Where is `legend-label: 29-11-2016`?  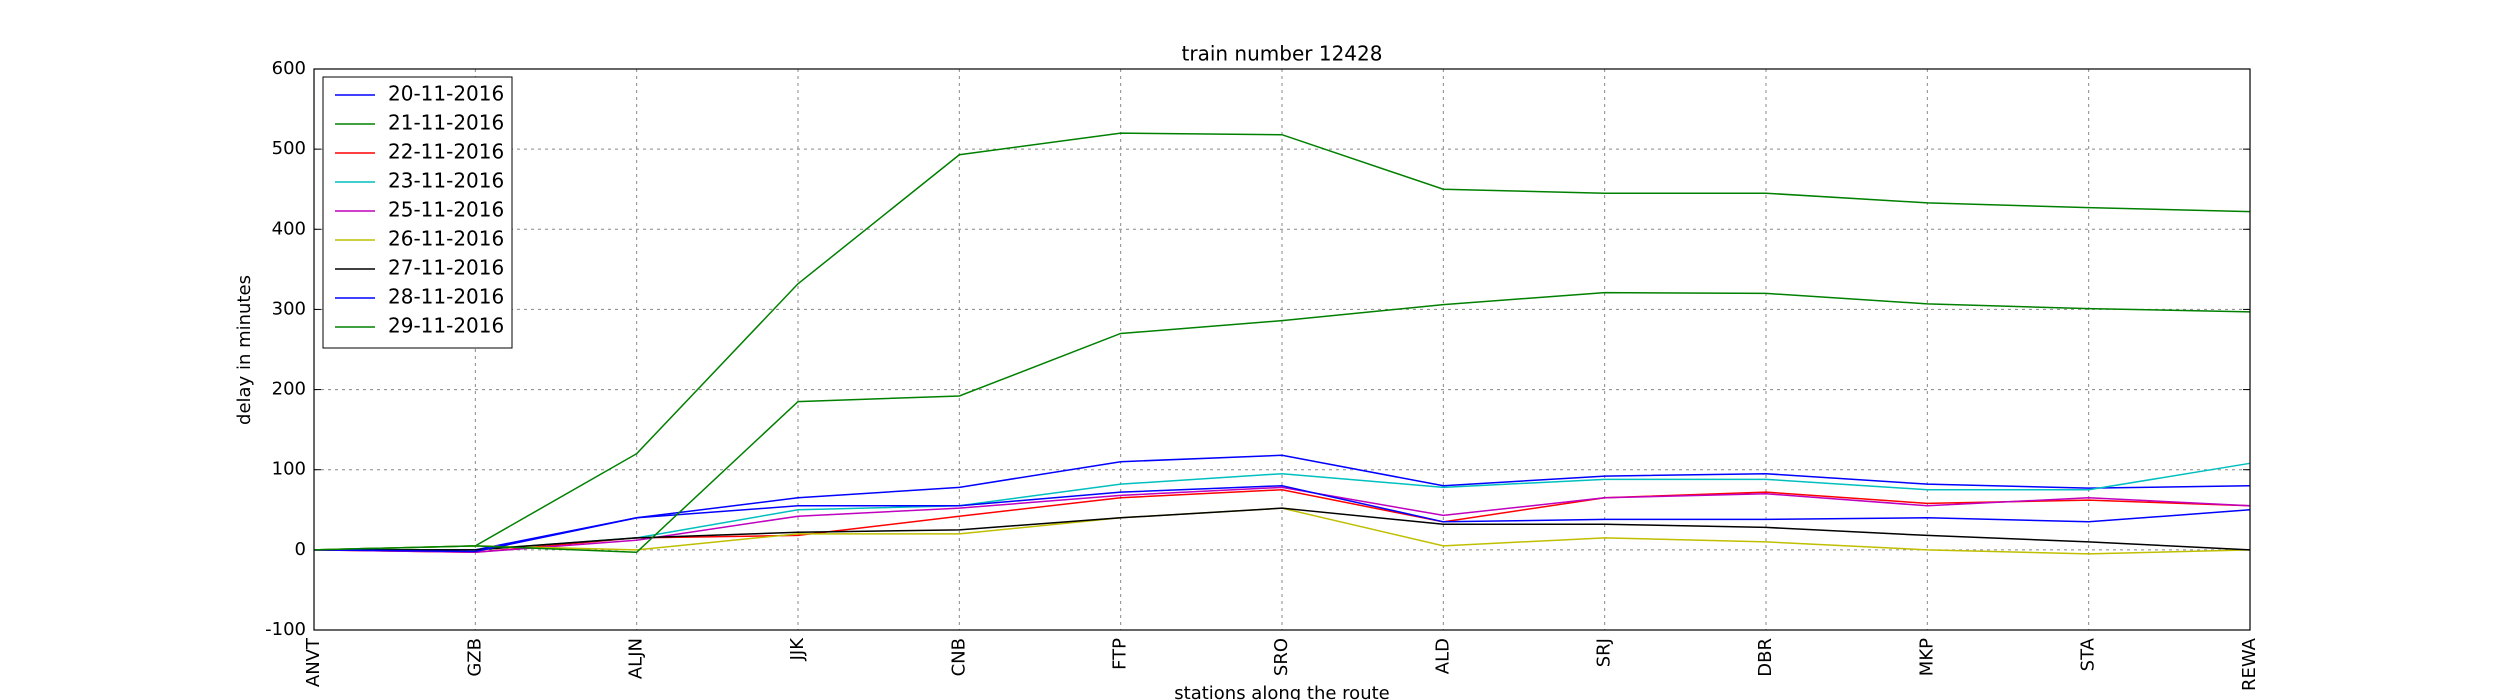
legend-label: 29-11-2016 is located at coordinates (446, 326).